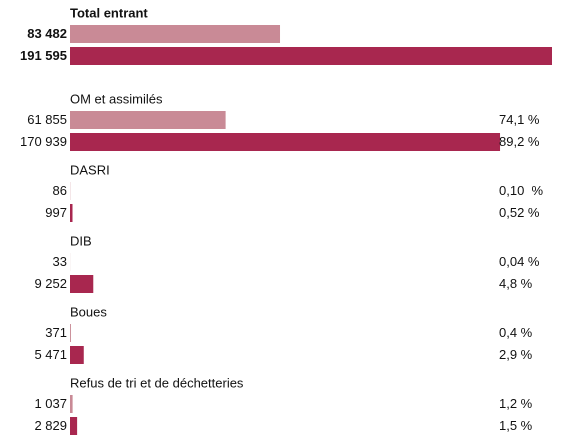  What do you see at coordinates (50, 403) in the screenshot?
I see `value-label: 1 037` at bounding box center [50, 403].